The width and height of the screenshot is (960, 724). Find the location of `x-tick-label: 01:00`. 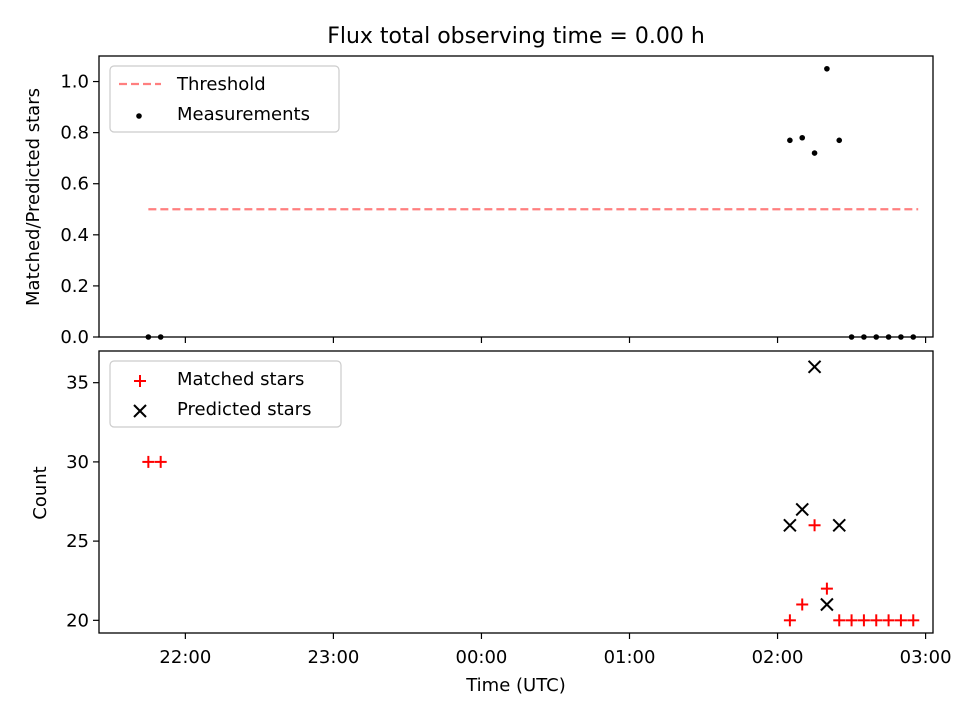

x-tick-label: 01:00 is located at coordinates (630, 657).